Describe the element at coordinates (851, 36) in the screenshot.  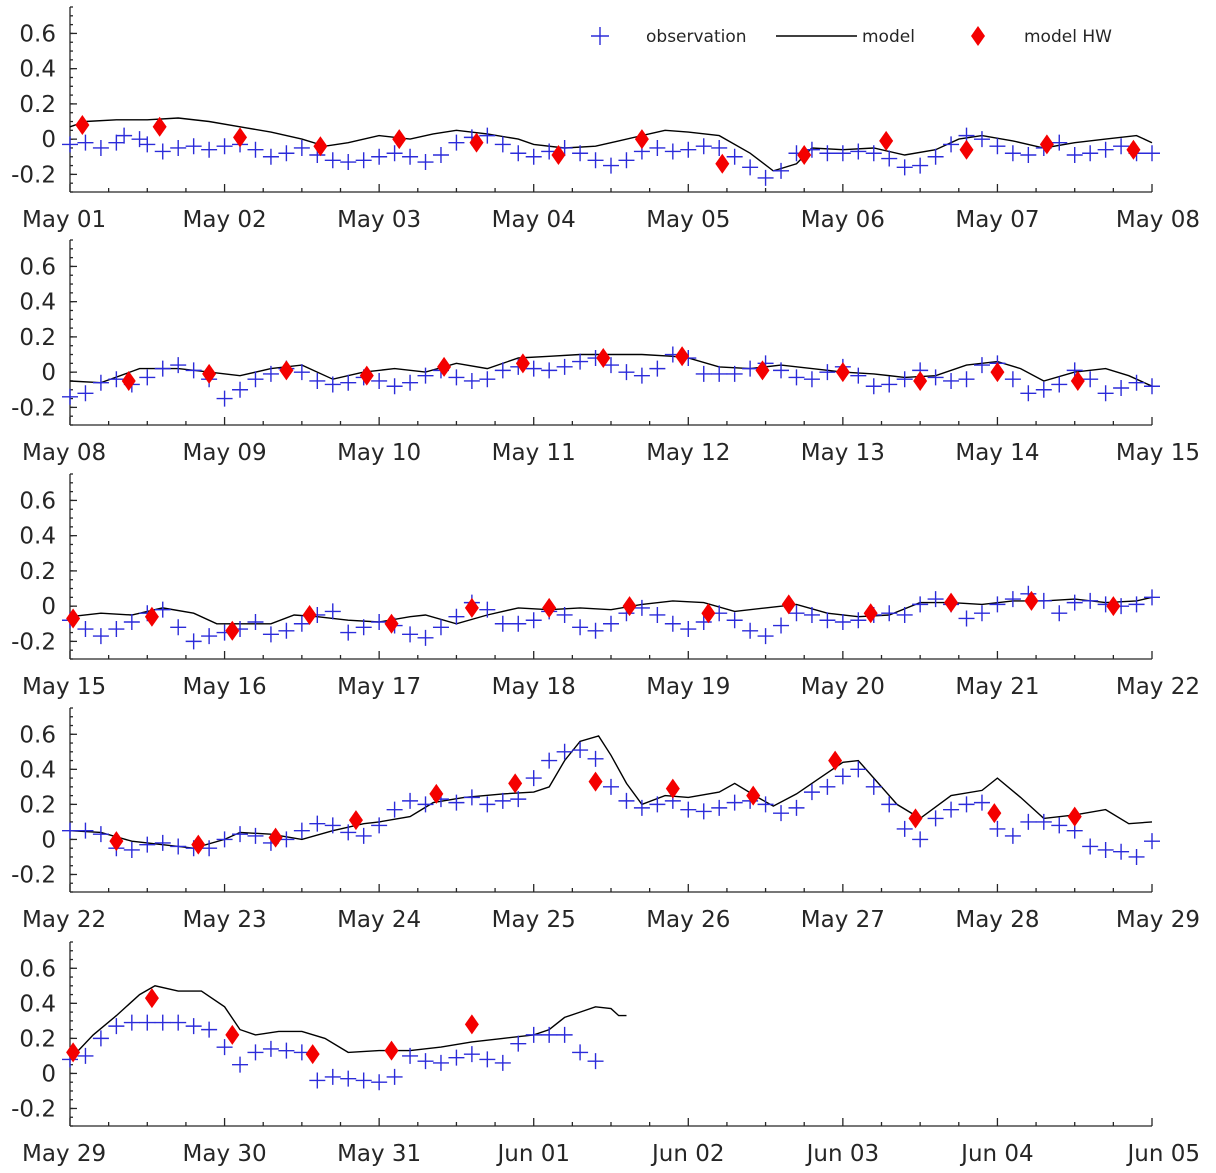
I see `legend: observation model model HW` at that location.